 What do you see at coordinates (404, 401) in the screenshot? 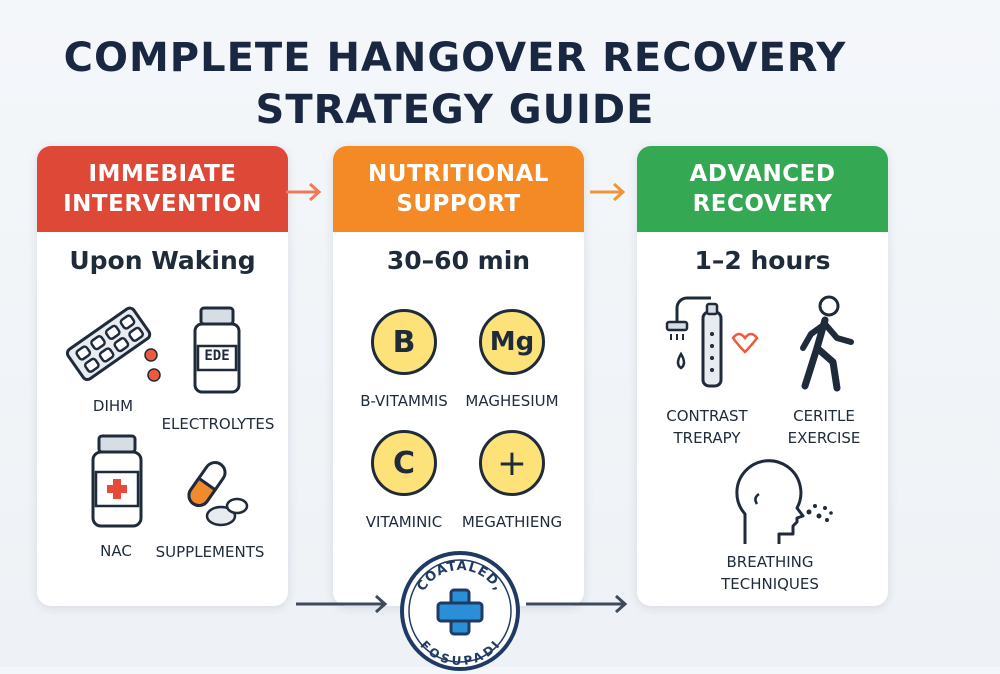
I see `item-label: B-VITAMMIS` at bounding box center [404, 401].